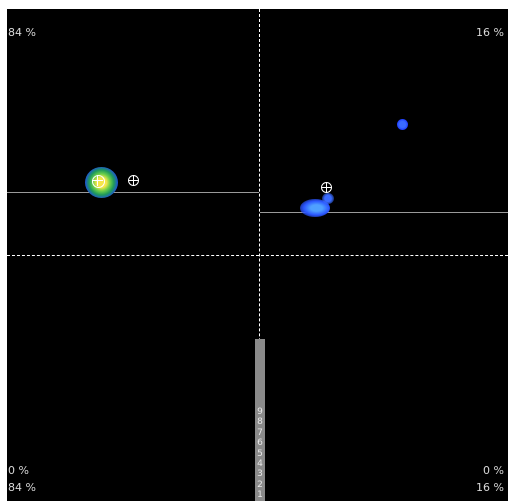  I want to click on right-heat-spot-main, so click(315, 208).